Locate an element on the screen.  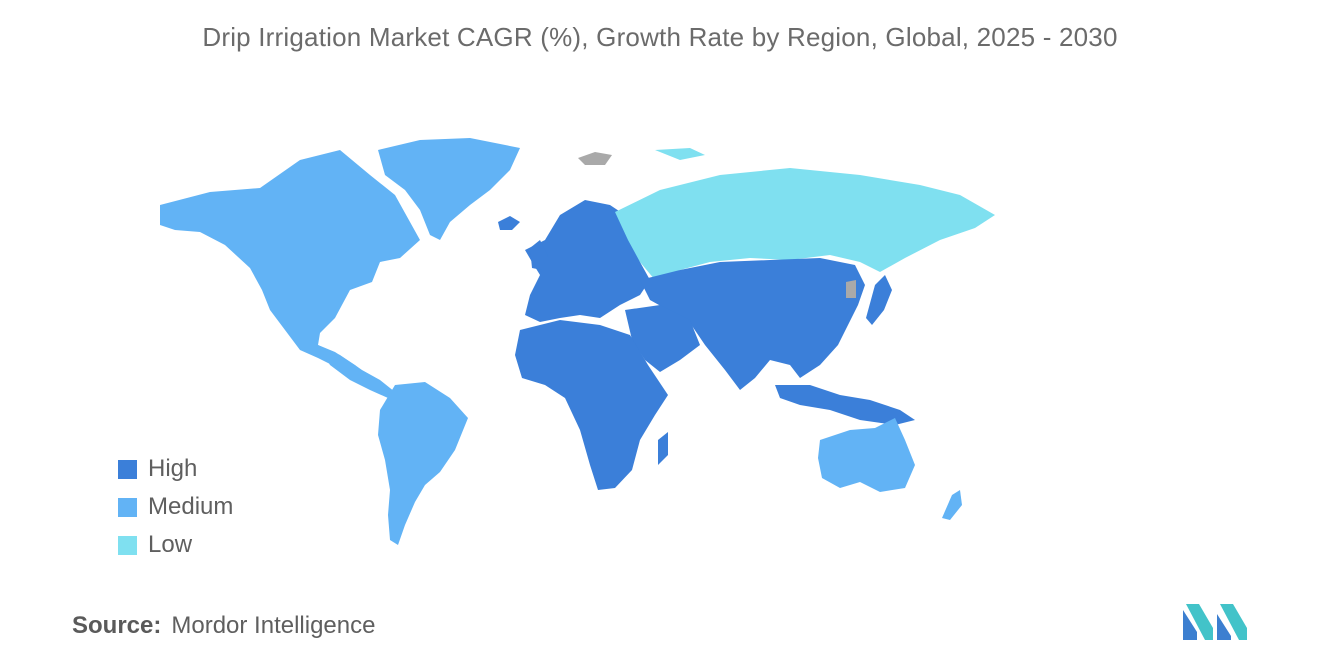
region-greenland is located at coordinates (449, 189).